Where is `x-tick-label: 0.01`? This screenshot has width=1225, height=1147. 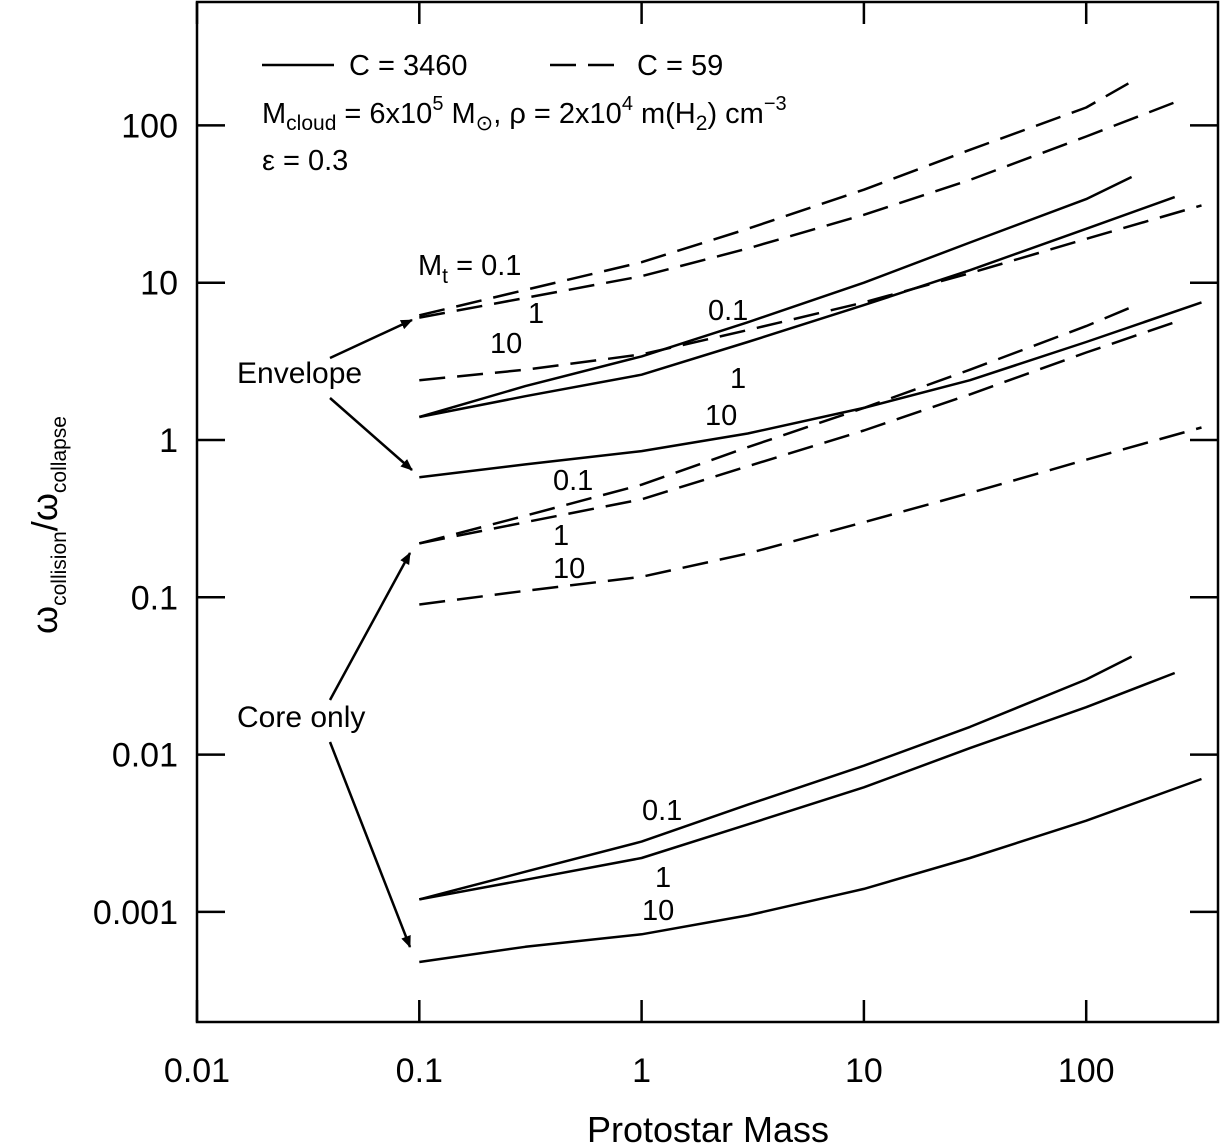 x-tick-label: 0.01 is located at coordinates (197, 1071).